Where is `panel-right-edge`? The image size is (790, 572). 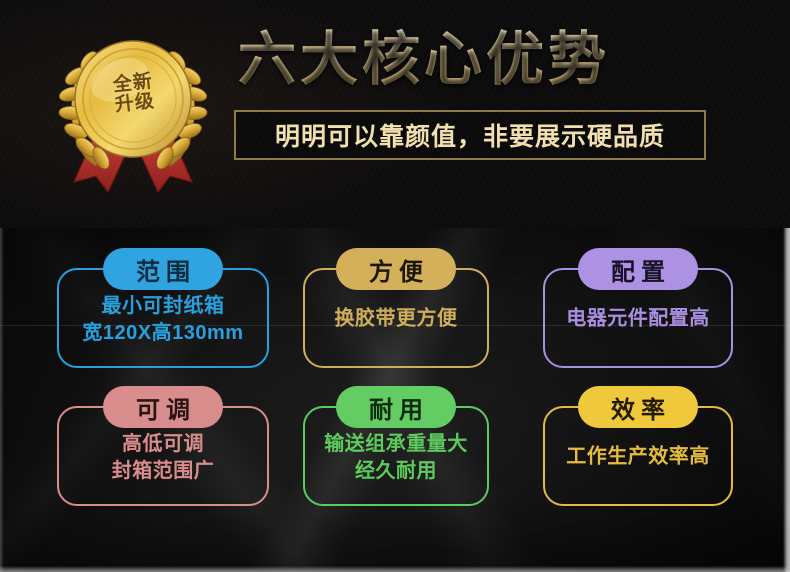
panel-right-edge is located at coordinates (786, 400).